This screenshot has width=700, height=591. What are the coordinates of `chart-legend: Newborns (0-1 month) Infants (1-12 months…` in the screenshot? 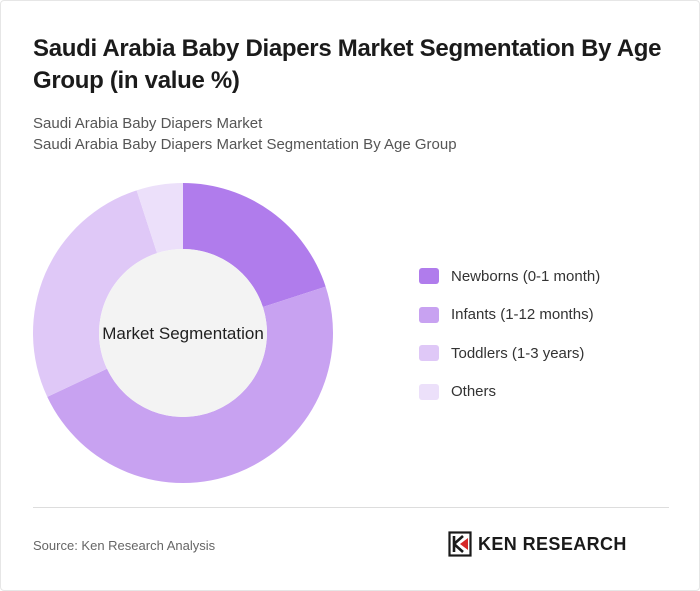 It's located at (509, 342).